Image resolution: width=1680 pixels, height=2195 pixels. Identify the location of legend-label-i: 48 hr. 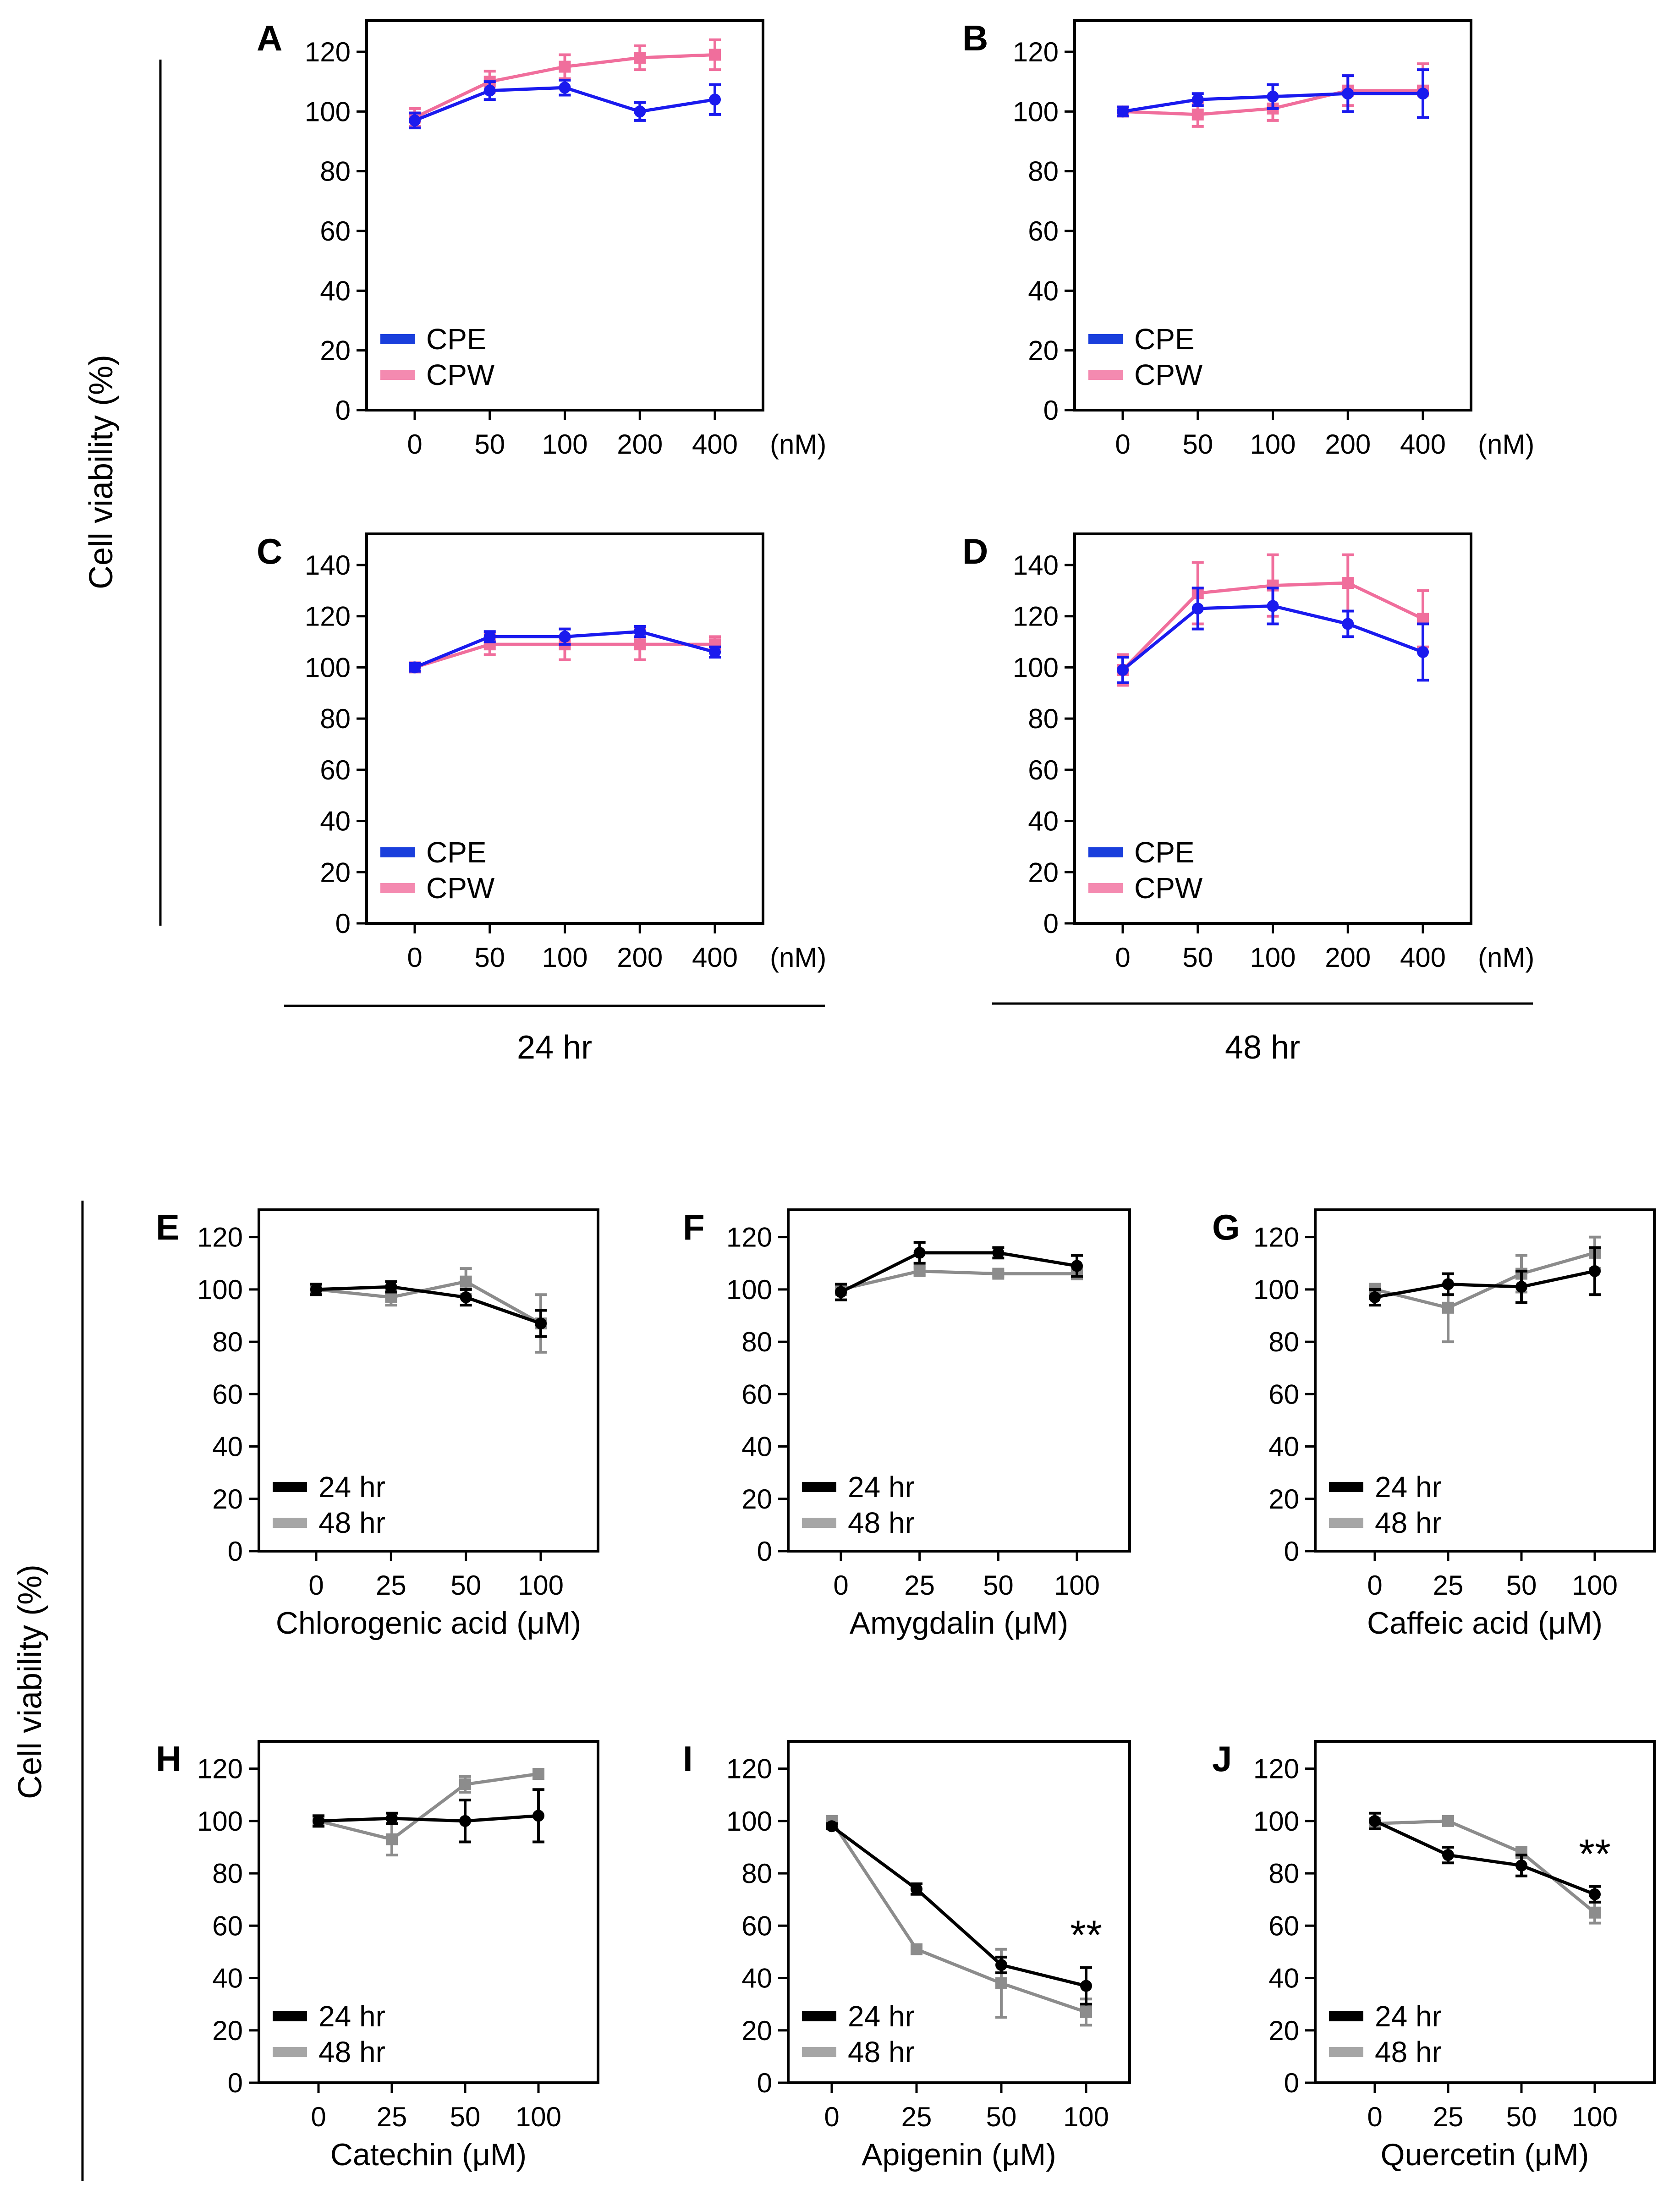
(881, 2052).